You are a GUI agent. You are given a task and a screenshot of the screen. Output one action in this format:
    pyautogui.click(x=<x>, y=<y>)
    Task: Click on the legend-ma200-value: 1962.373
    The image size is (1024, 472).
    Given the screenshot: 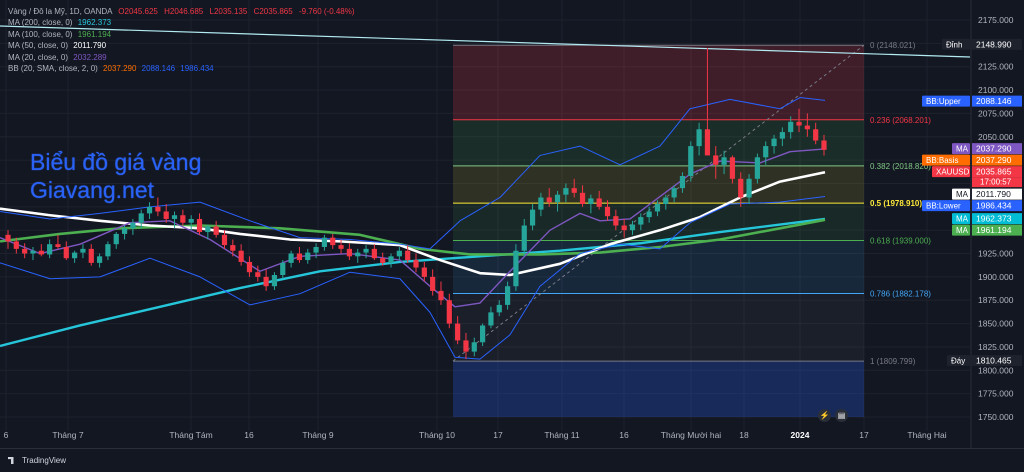 What is the action you would take?
    pyautogui.click(x=94, y=23)
    